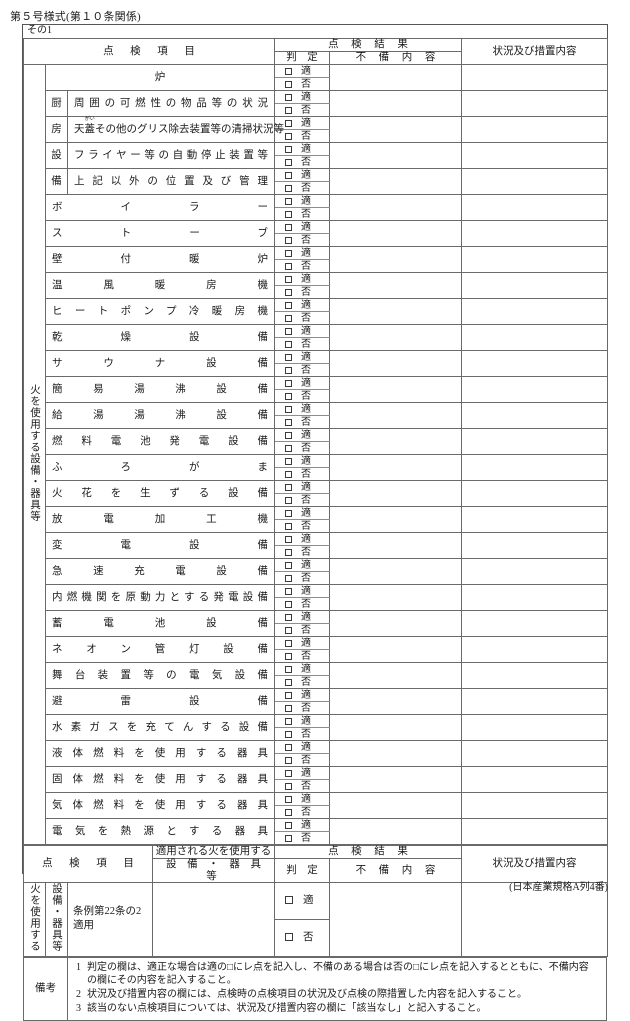 The height and width of the screenshot is (1021, 630). I want to click on judgement-pass-4: 適, so click(302, 175).